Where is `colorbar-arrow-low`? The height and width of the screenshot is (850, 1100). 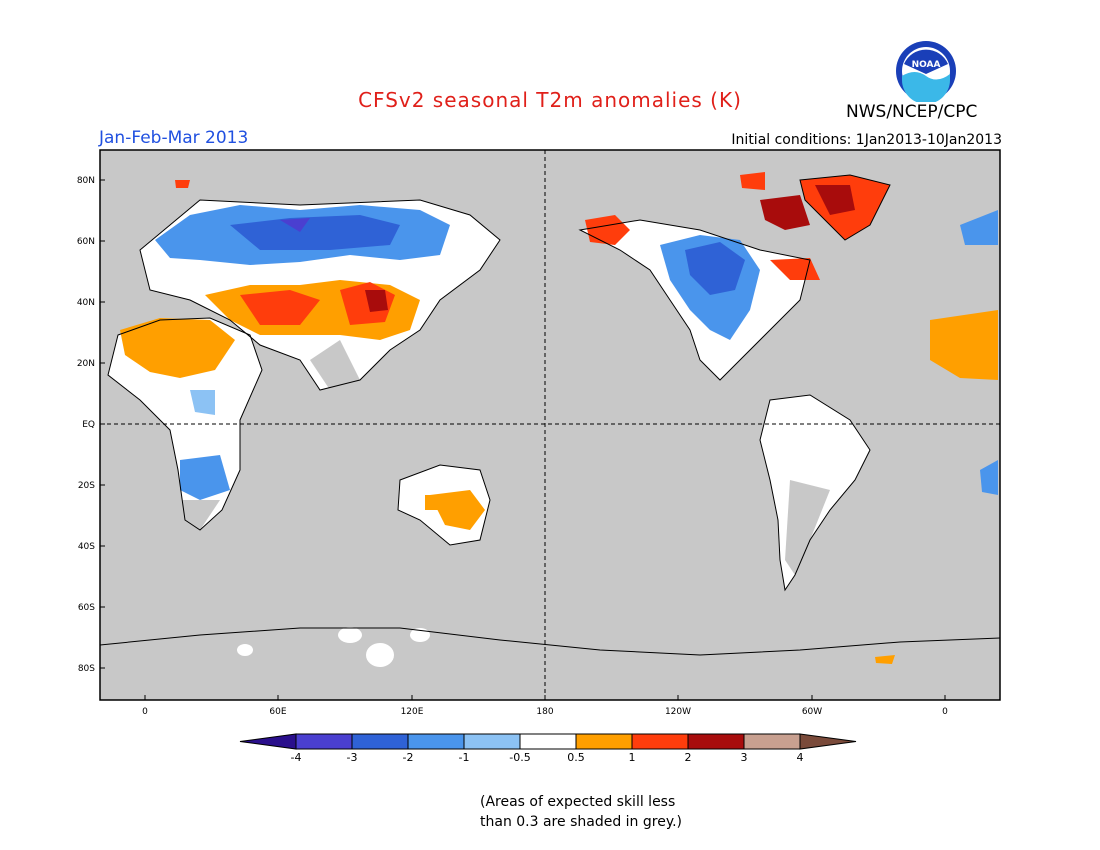
colorbar-arrow-low is located at coordinates (268, 741).